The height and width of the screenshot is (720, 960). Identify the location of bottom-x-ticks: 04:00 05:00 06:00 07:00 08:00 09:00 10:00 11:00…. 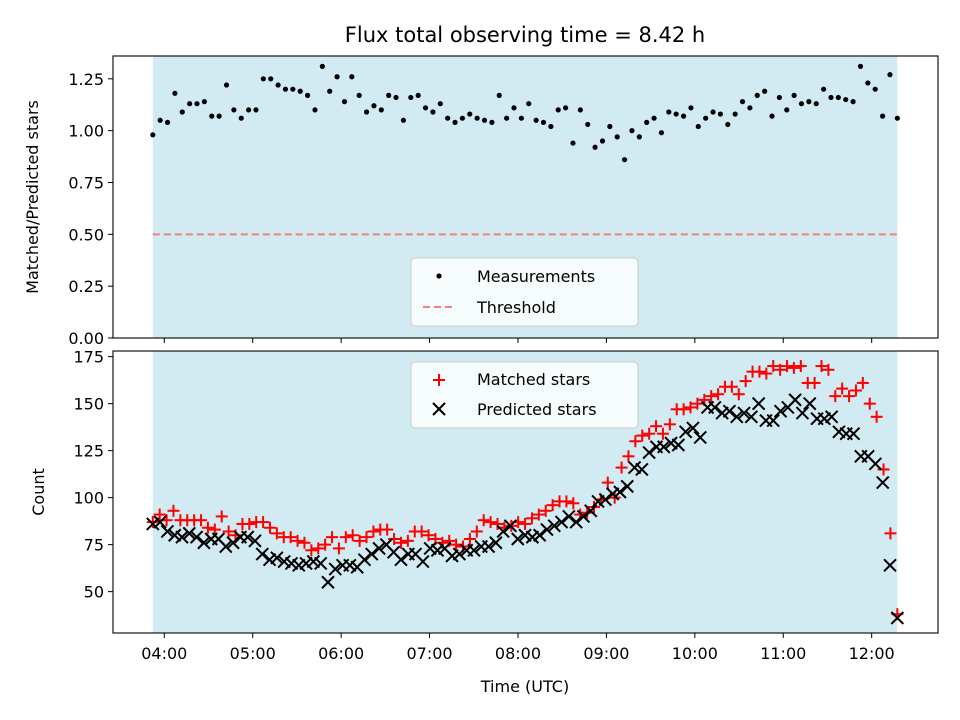
(518, 648).